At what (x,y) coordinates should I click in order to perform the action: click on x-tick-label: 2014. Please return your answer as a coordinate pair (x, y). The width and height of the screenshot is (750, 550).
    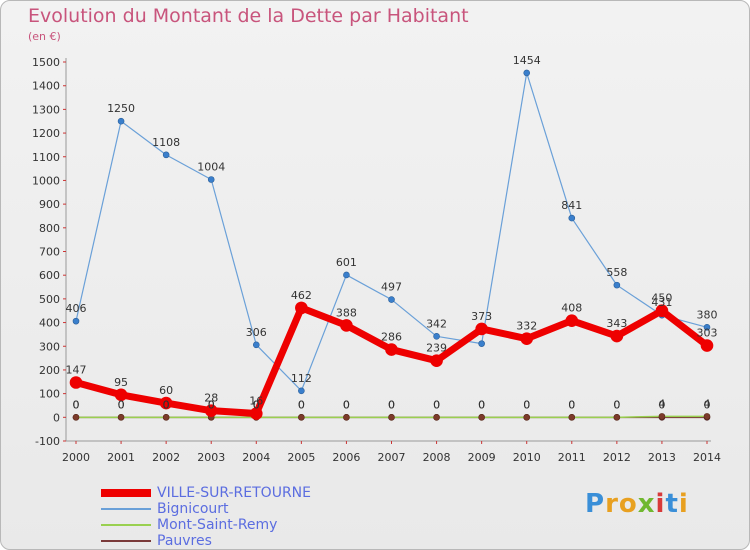
    Looking at the image, I should click on (707, 457).